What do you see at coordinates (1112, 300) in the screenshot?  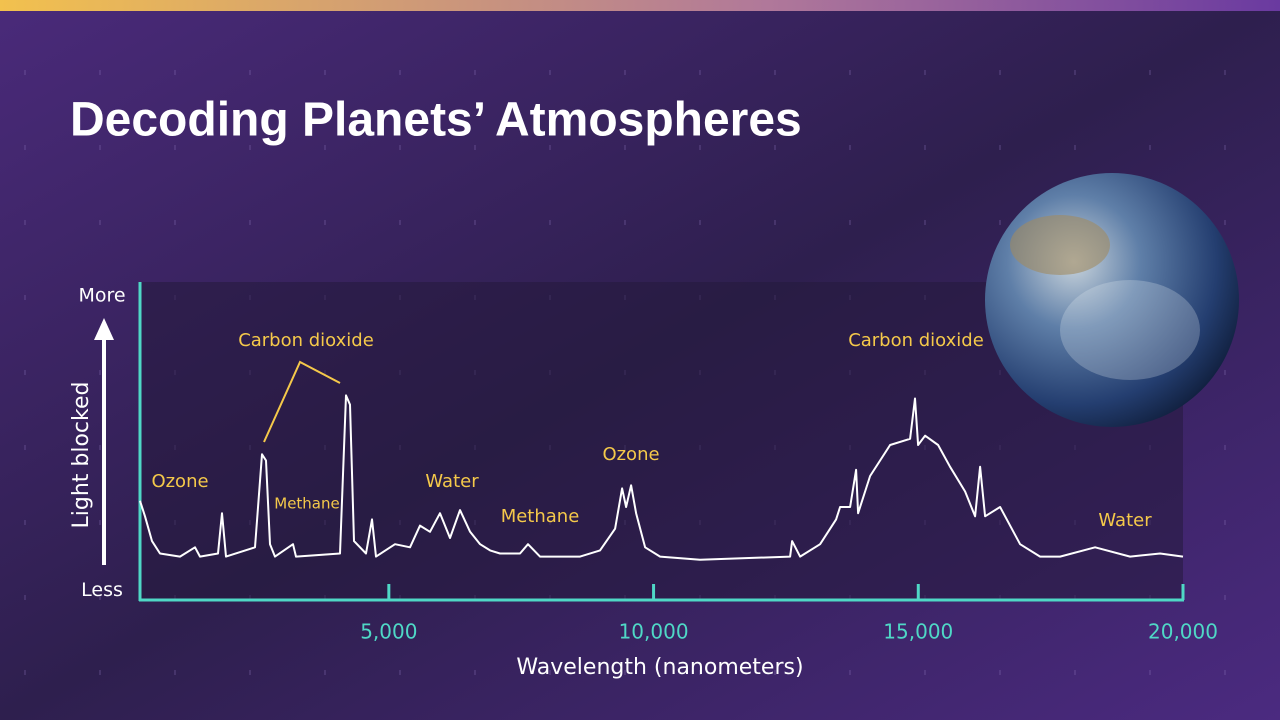 I see `earth` at bounding box center [1112, 300].